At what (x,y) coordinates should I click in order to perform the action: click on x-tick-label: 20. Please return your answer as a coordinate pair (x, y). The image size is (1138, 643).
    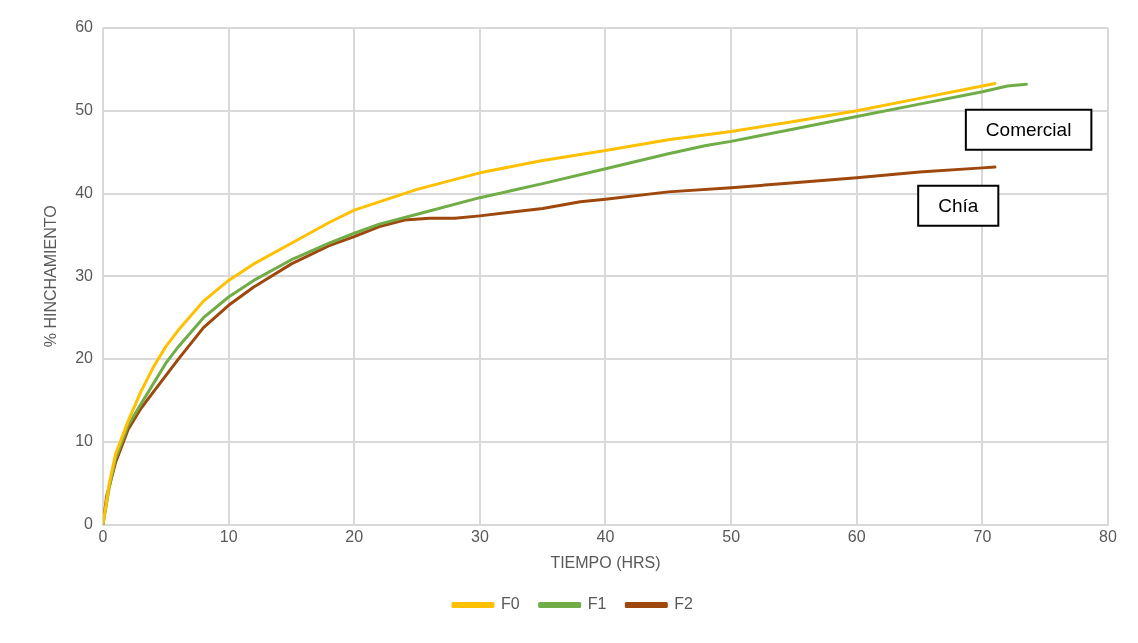
    Looking at the image, I should click on (354, 536).